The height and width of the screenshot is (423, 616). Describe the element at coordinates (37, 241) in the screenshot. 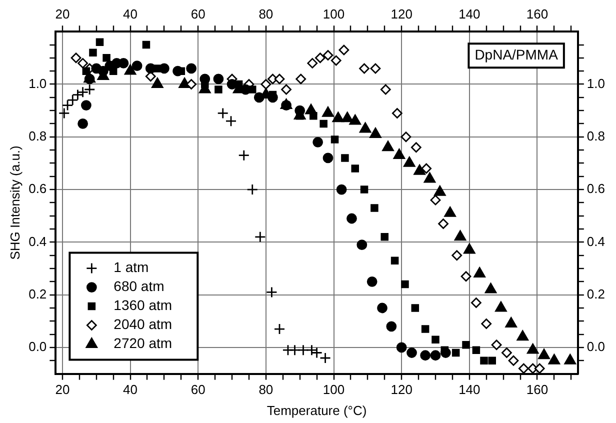

I see `y-tick-label: 0.4` at that location.